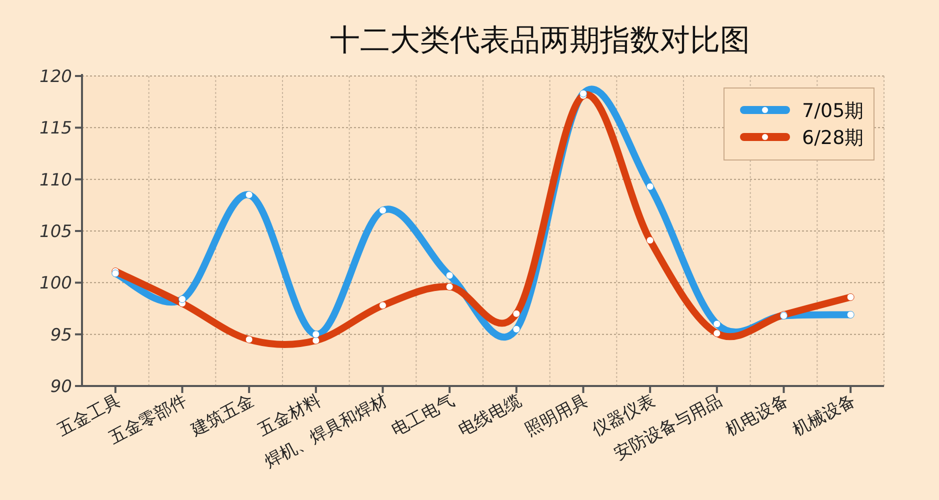 The image size is (939, 500). Describe the element at coordinates (833, 111) in the screenshot. I see `legend-label: 7/05期` at that location.